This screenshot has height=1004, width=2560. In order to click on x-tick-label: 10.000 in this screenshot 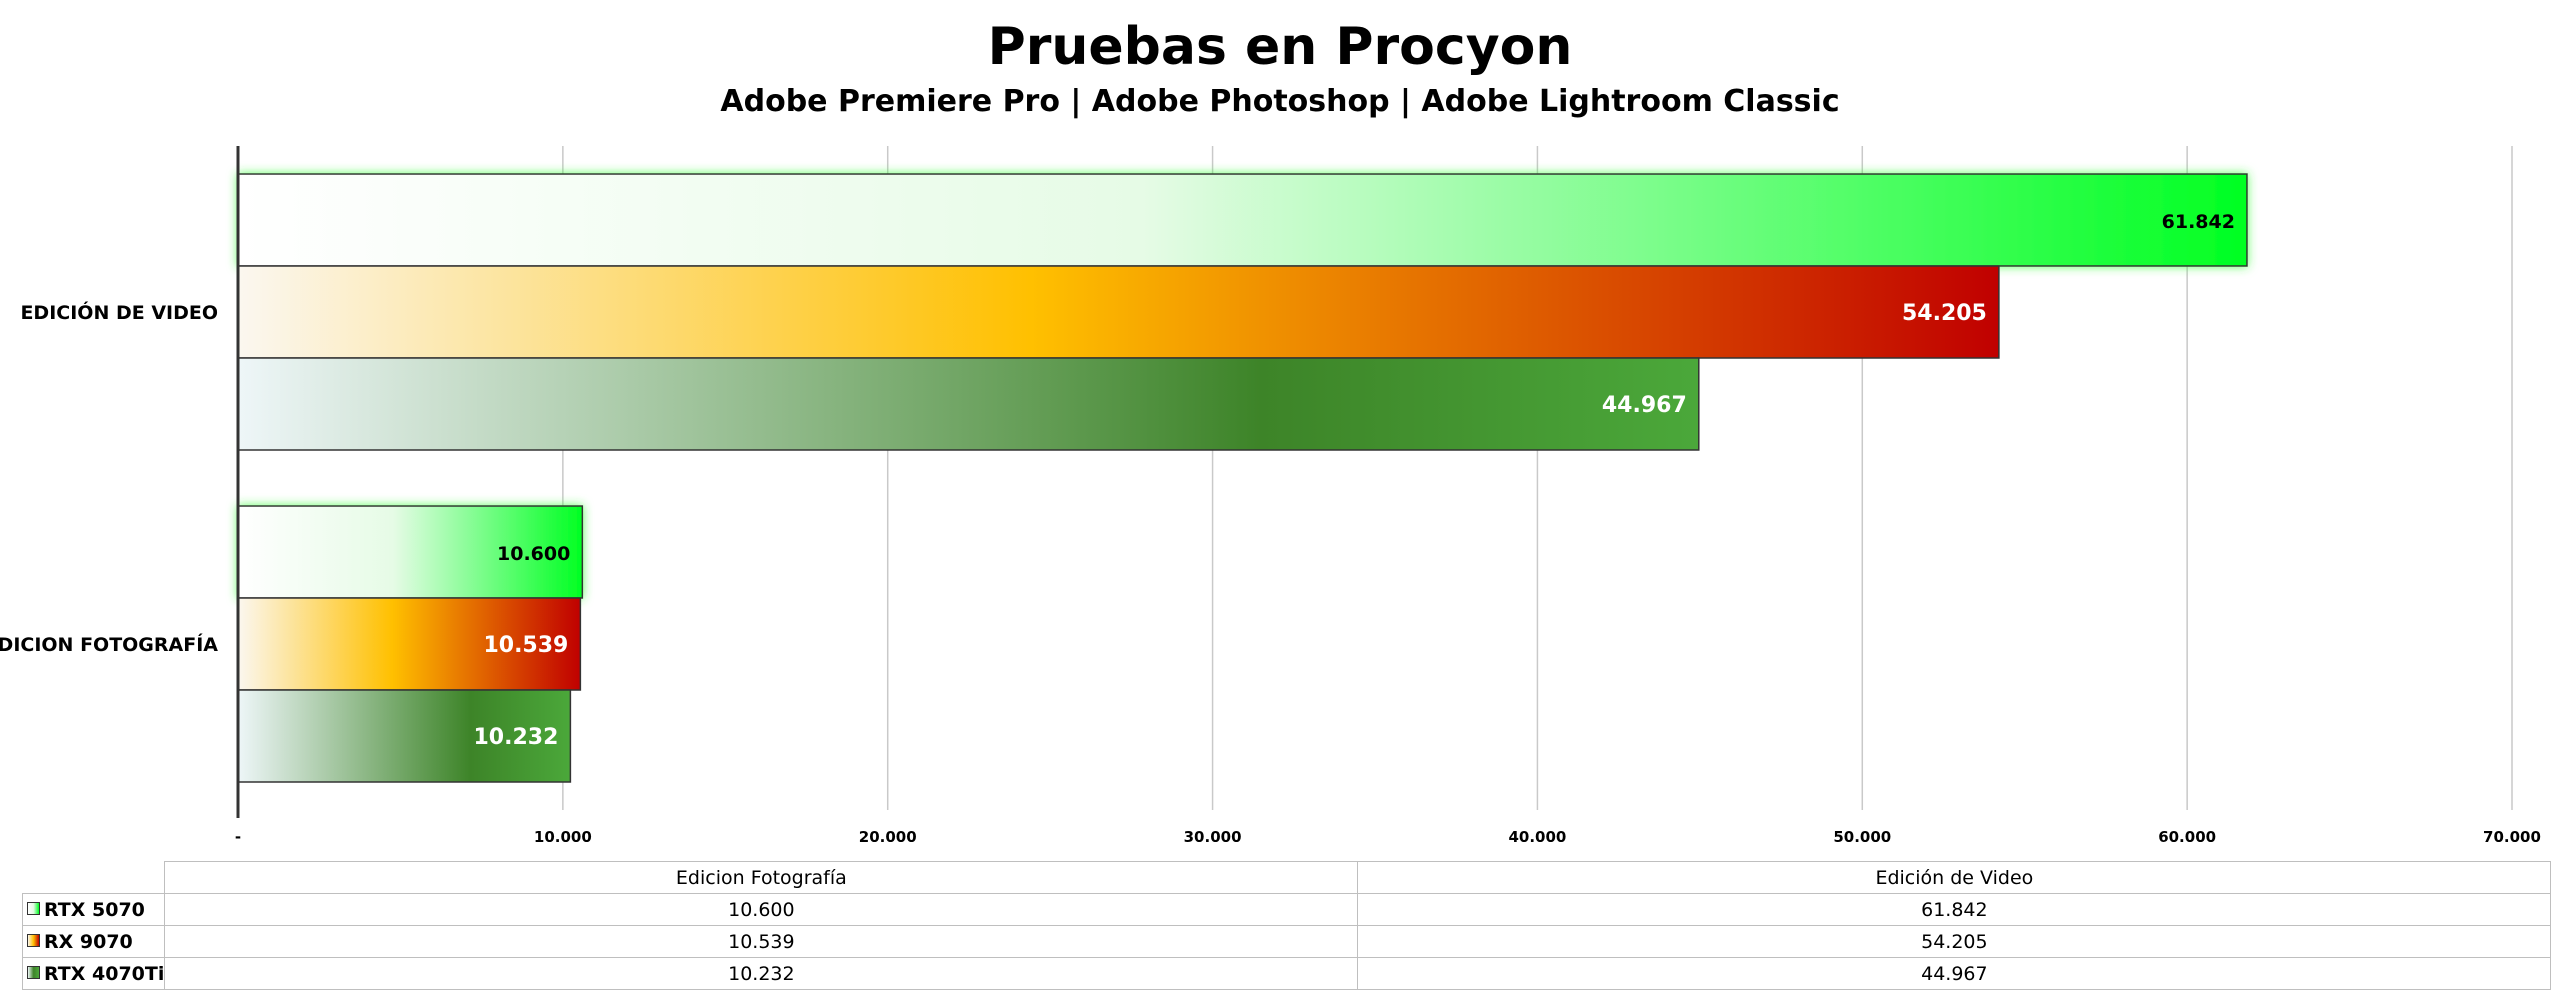, I will do `click(563, 837)`.